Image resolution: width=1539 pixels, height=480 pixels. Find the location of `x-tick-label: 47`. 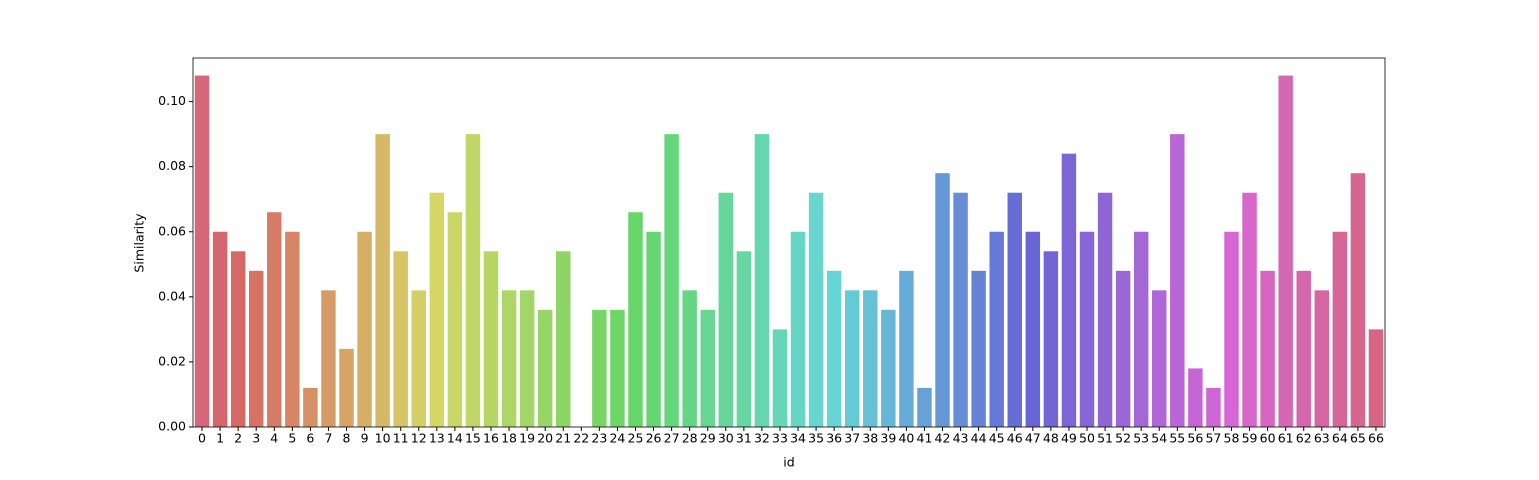

x-tick-label: 47 is located at coordinates (1033, 438).